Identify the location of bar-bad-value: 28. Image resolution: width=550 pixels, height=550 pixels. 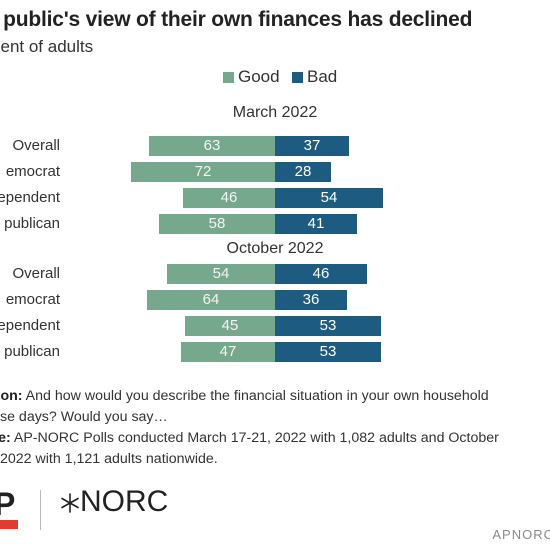
(303, 171).